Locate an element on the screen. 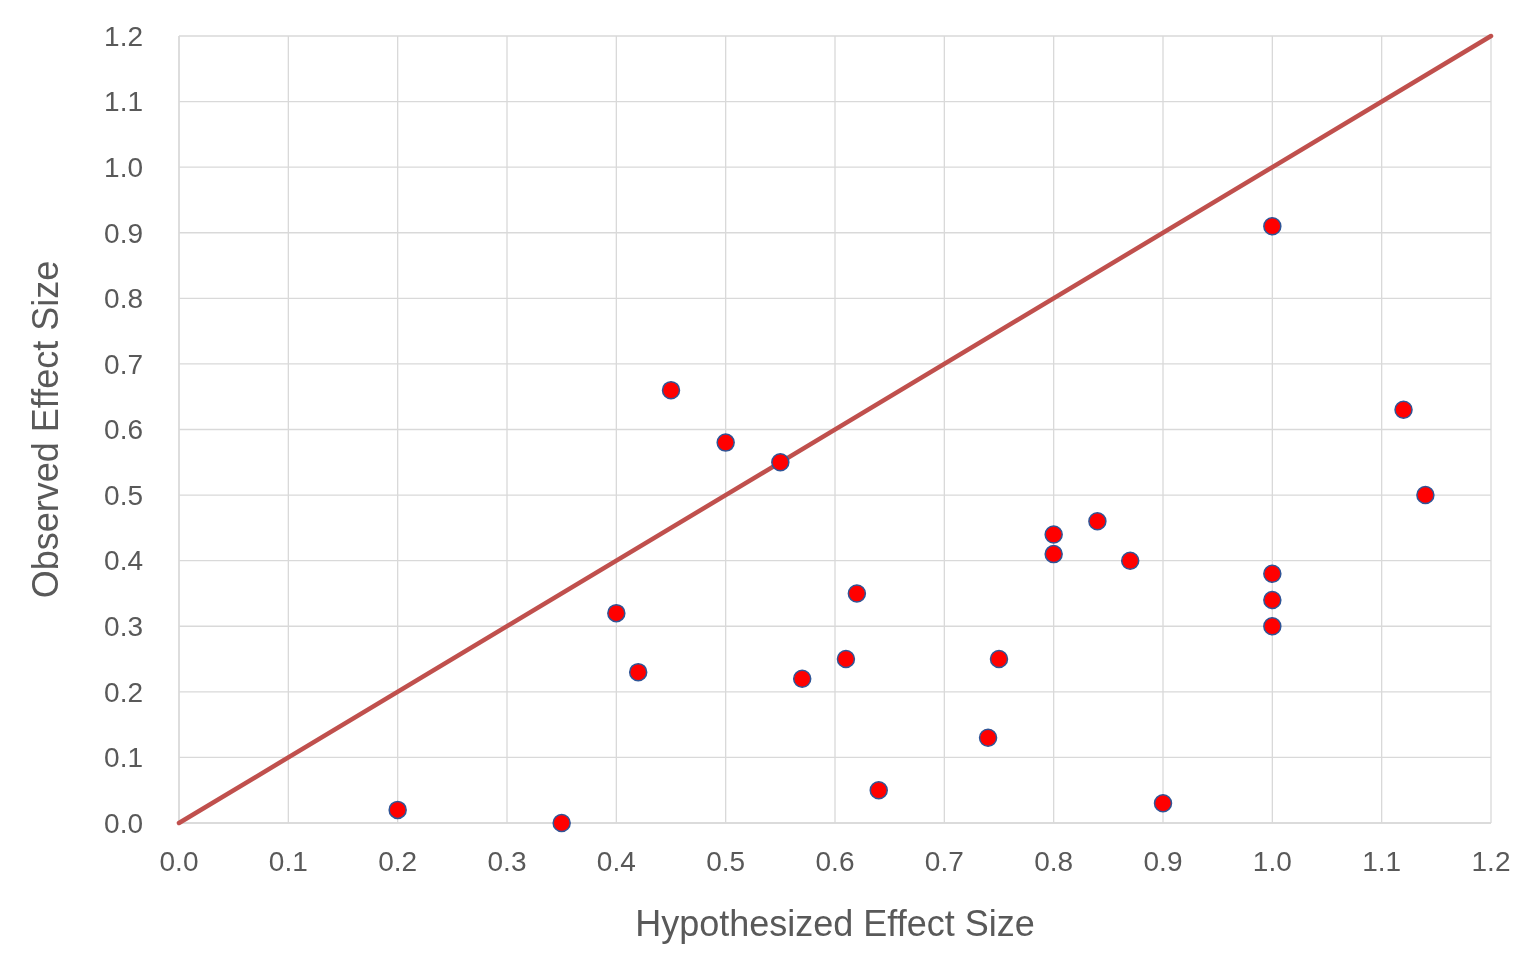 Image resolution: width=1527 pixels, height=956 pixels. x-tick-label: 0.4 is located at coordinates (616, 861).